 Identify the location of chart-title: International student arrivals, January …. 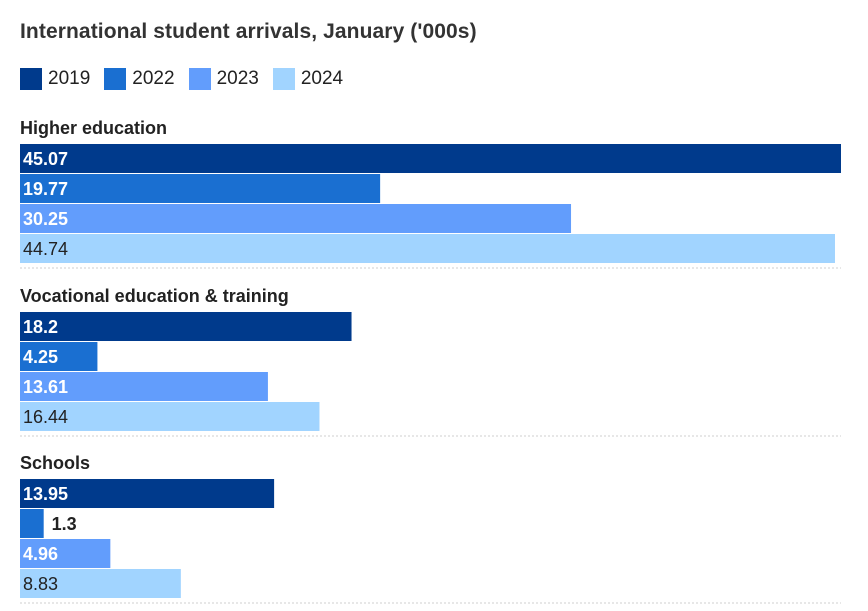
(248, 31).